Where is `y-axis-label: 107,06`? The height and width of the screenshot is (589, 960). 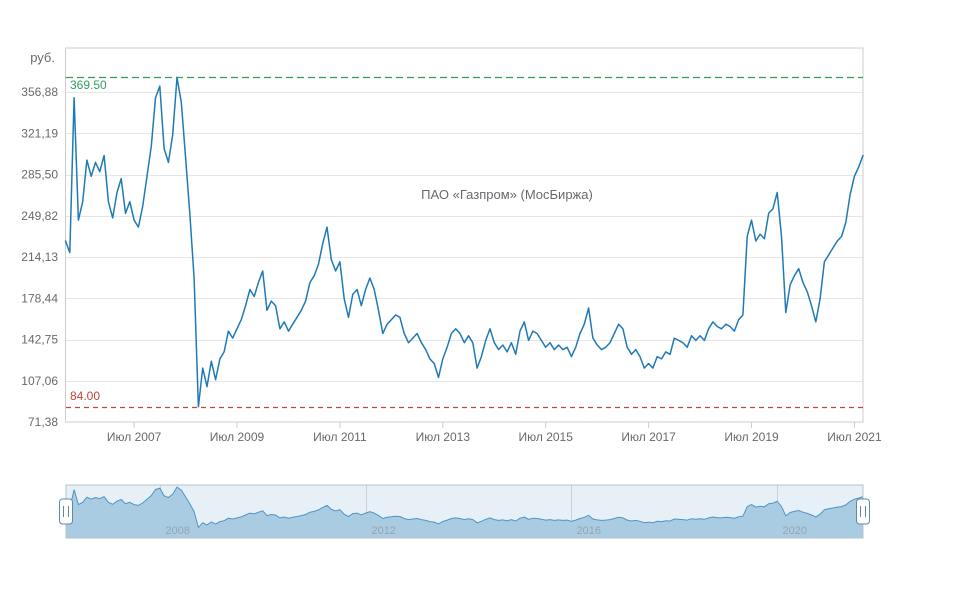 y-axis-label: 107,06 is located at coordinates (39, 381).